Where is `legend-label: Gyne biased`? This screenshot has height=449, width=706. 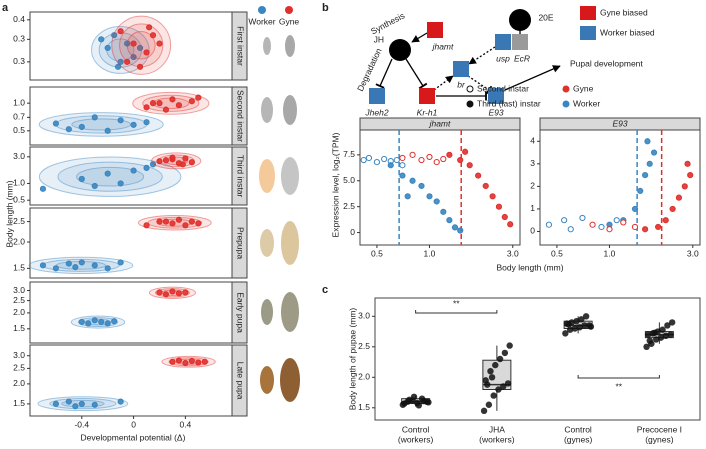 legend-label: Gyne biased is located at coordinates (624, 12).